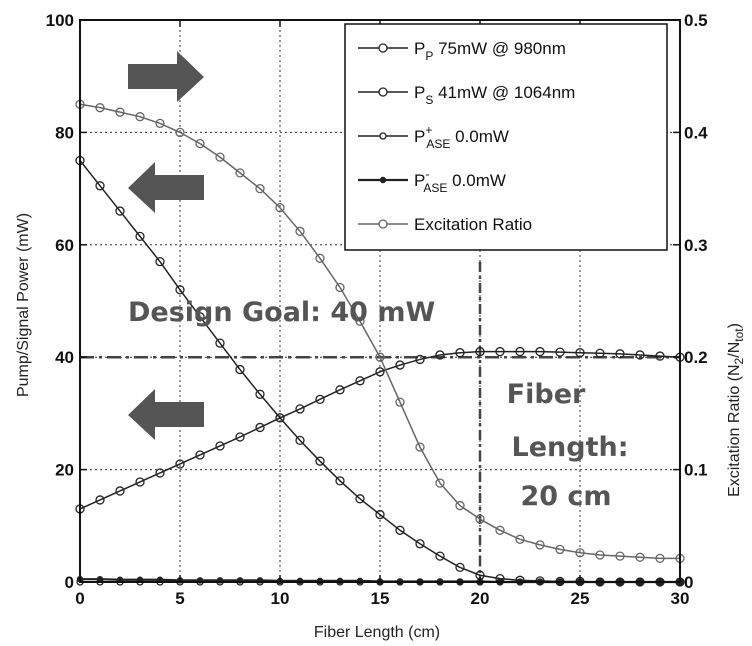 Image resolution: width=752 pixels, height=646 pixels. What do you see at coordinates (377, 632) in the screenshot?
I see `x-axis-label: Fiber Length (cm)` at bounding box center [377, 632].